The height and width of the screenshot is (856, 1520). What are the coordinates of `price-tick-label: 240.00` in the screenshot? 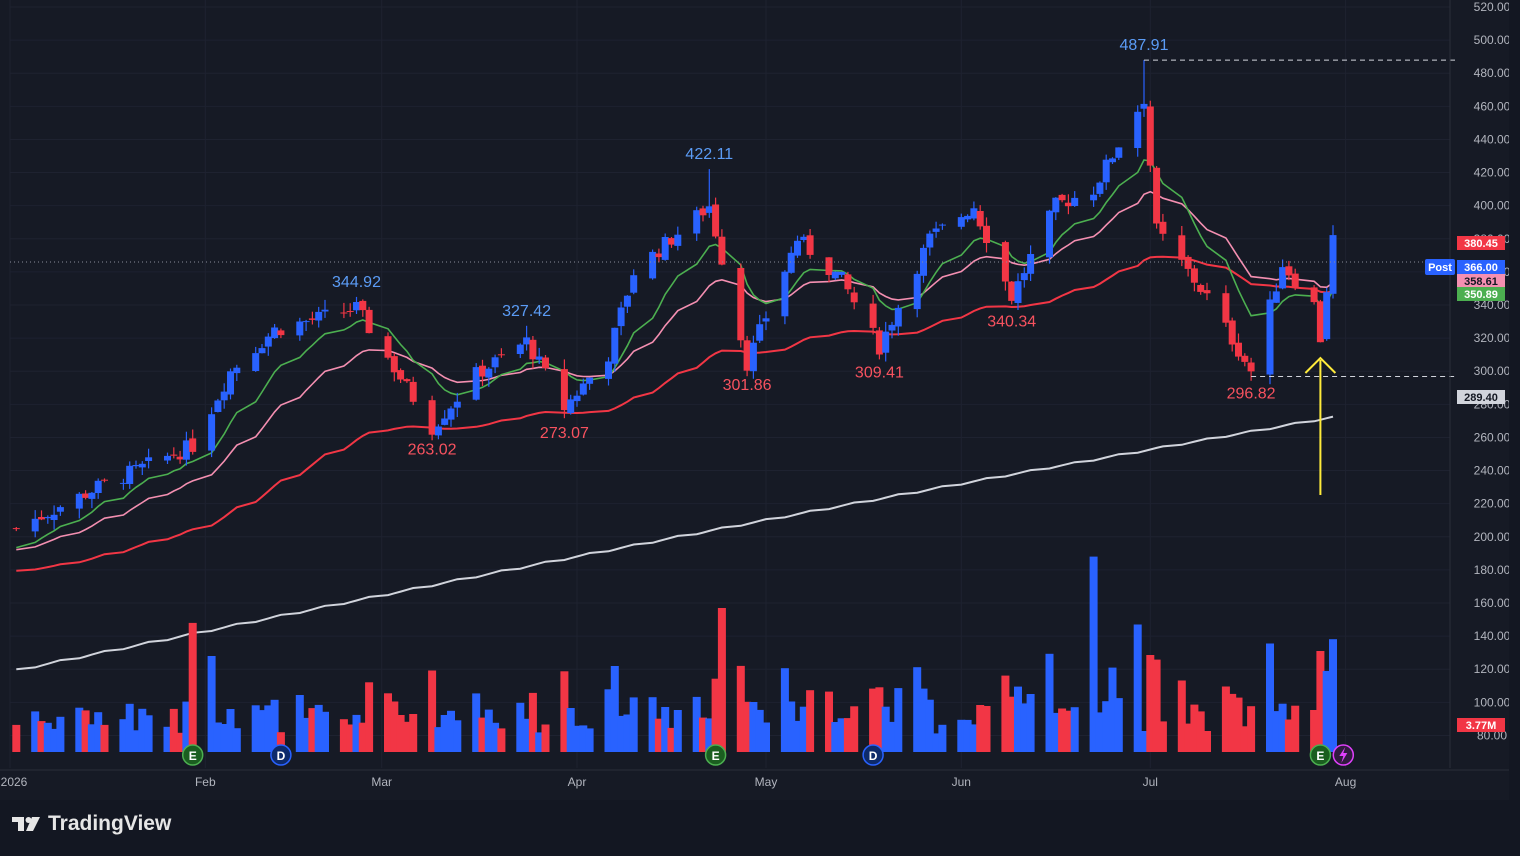 It's located at (1492, 471).